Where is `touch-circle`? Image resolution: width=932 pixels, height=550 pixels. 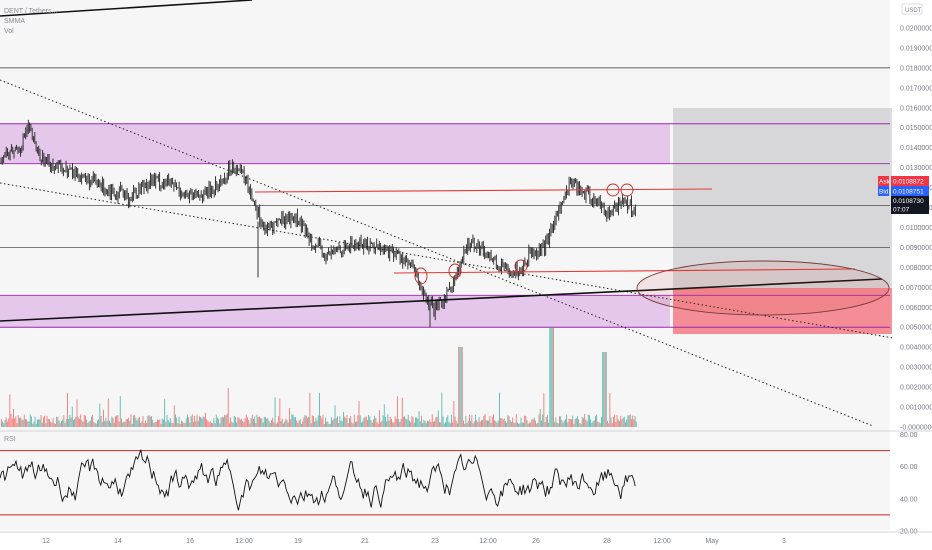
touch-circle is located at coordinates (613, 190).